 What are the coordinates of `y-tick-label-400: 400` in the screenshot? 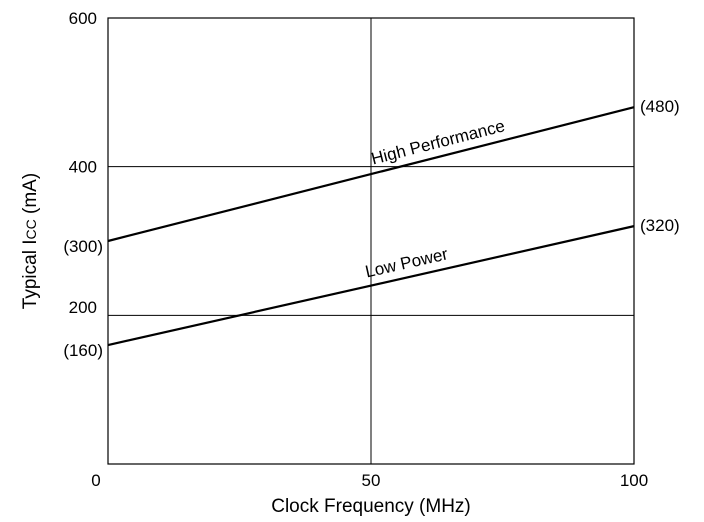 It's located at (83, 167).